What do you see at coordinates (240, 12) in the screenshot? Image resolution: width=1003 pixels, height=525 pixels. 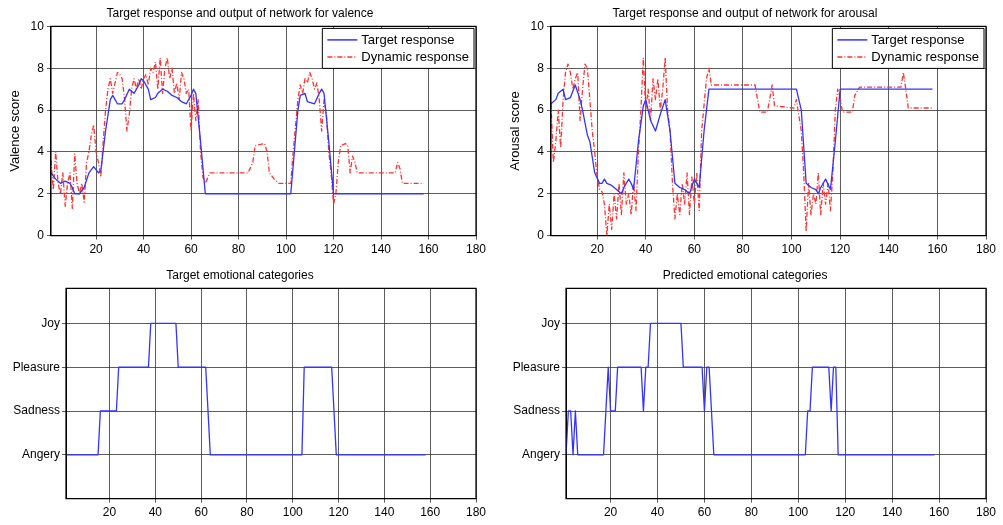 I see `chart-title: Target response and output of network for valence` at bounding box center [240, 12].